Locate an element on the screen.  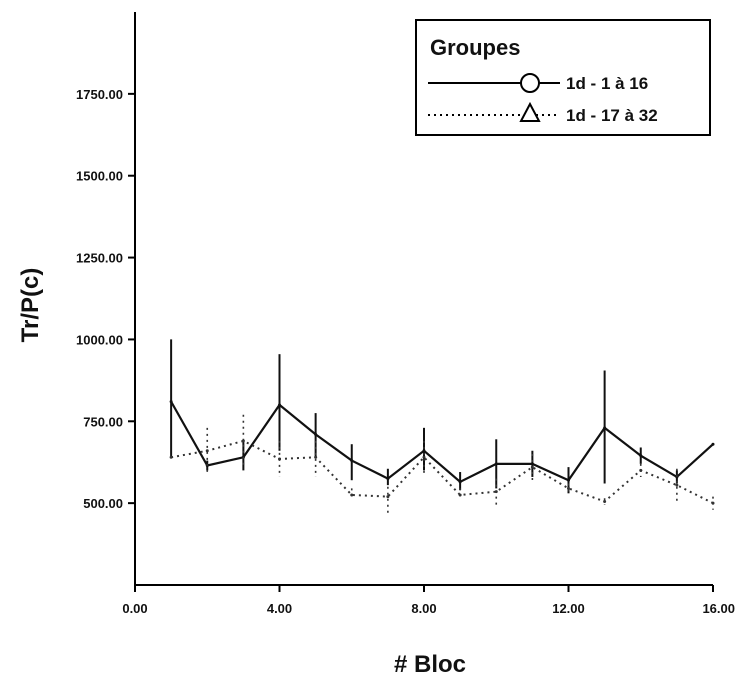
y-tick-label: 1250.00 is located at coordinates (99, 258).